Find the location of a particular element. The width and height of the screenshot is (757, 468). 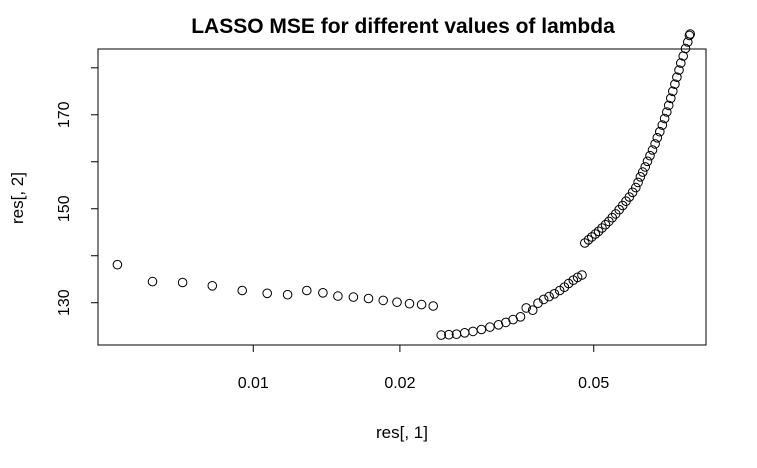

y-tick-label: 150 is located at coordinates (64, 208).